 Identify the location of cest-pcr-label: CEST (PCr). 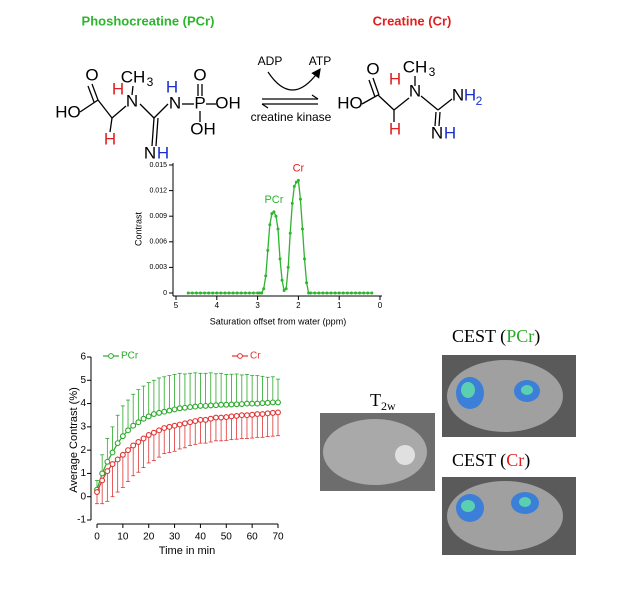
(496, 336).